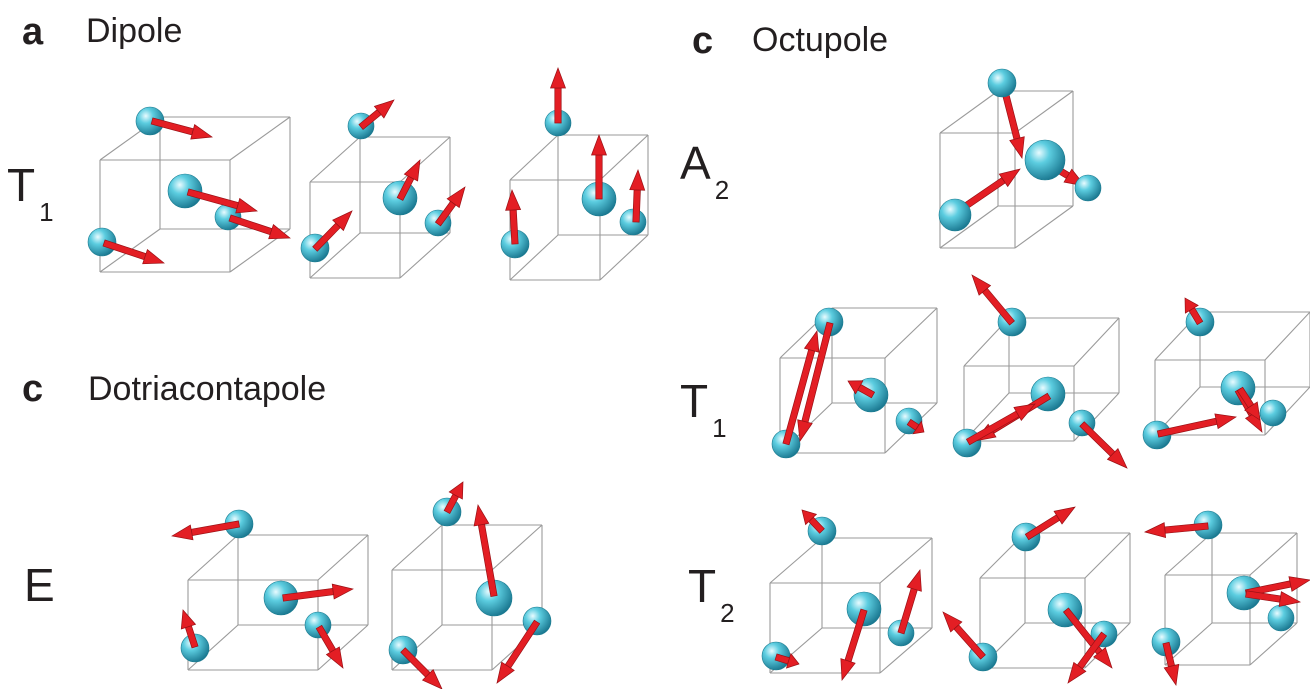 This screenshot has height=689, width=1310. I want to click on irrep-label-dipole-t1: T1, so click(30, 192).